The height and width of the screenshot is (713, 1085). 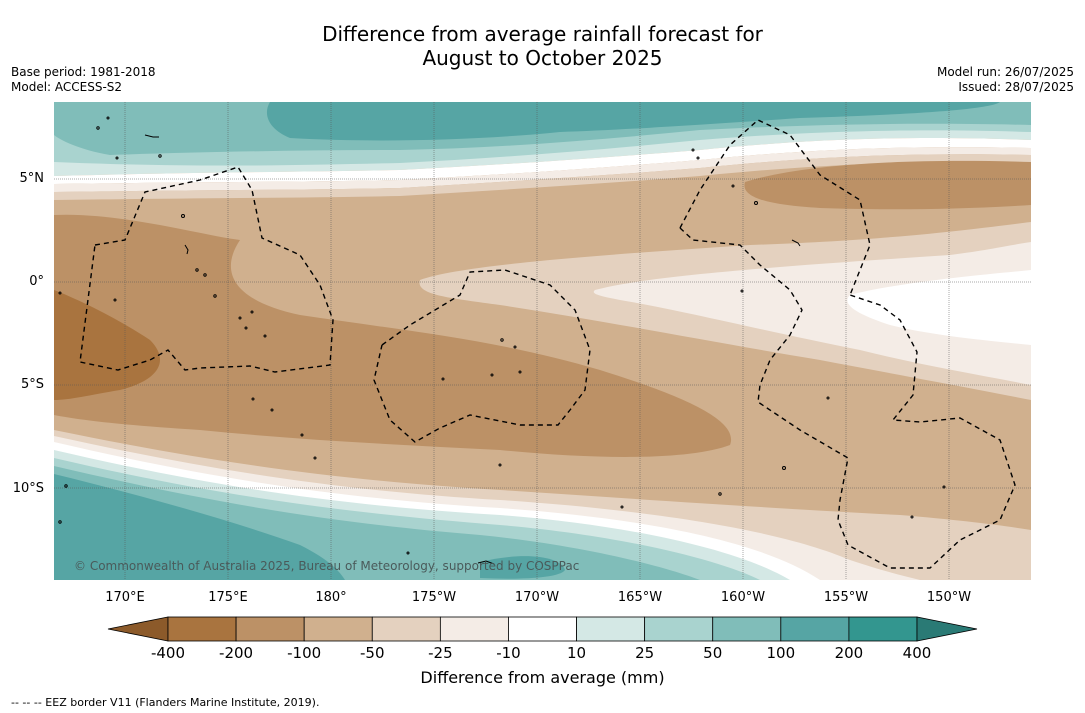 What do you see at coordinates (743, 597) in the screenshot?
I see `lon-label-160w: 160°W` at bounding box center [743, 597].